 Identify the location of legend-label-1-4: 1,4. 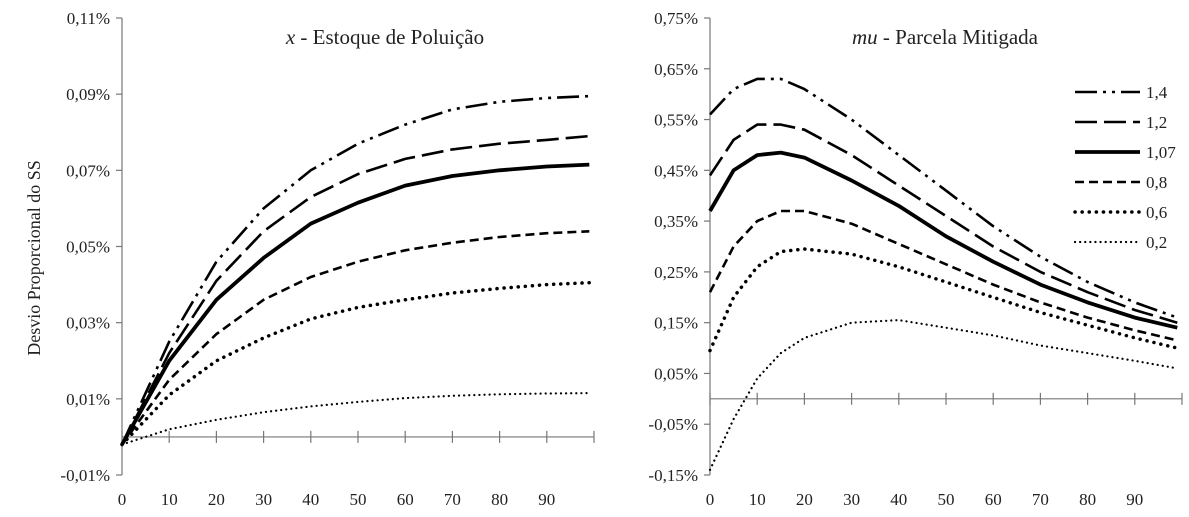
(1157, 92).